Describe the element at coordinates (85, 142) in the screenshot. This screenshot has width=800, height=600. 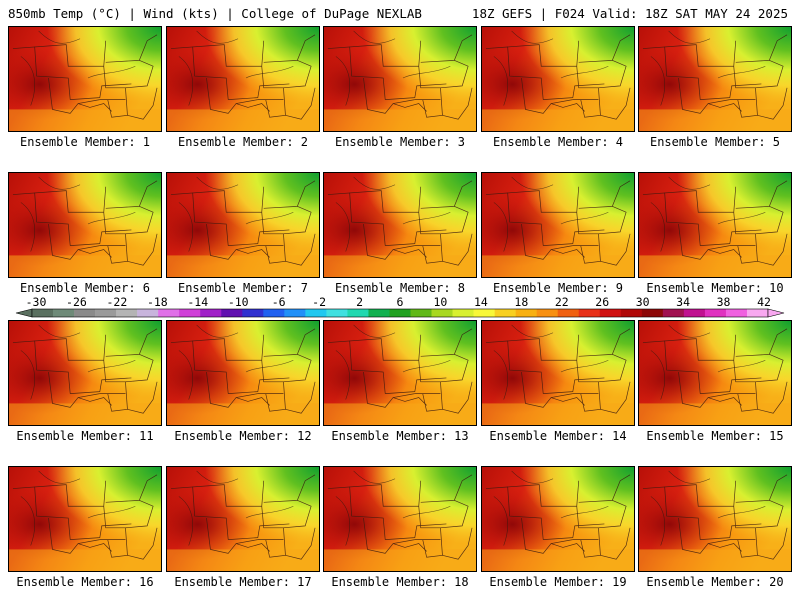
I see `ensemble-member-caption: Ensemble Member: 1` at that location.